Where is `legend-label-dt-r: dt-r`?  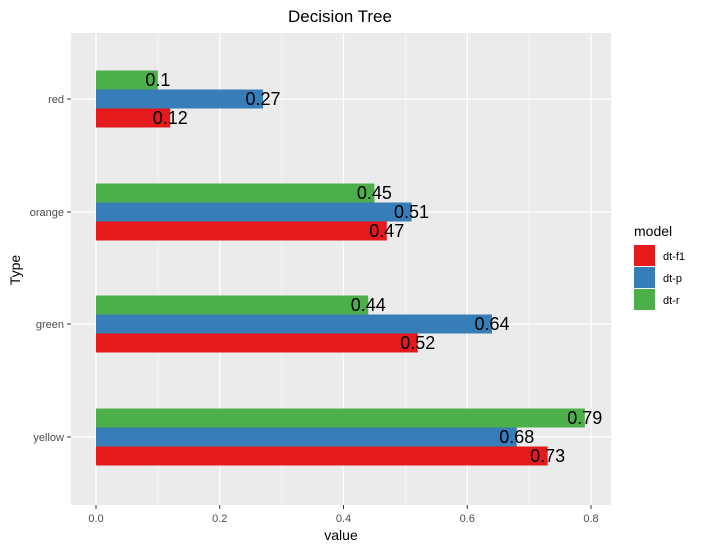 legend-label-dt-r: dt-r is located at coordinates (671, 301).